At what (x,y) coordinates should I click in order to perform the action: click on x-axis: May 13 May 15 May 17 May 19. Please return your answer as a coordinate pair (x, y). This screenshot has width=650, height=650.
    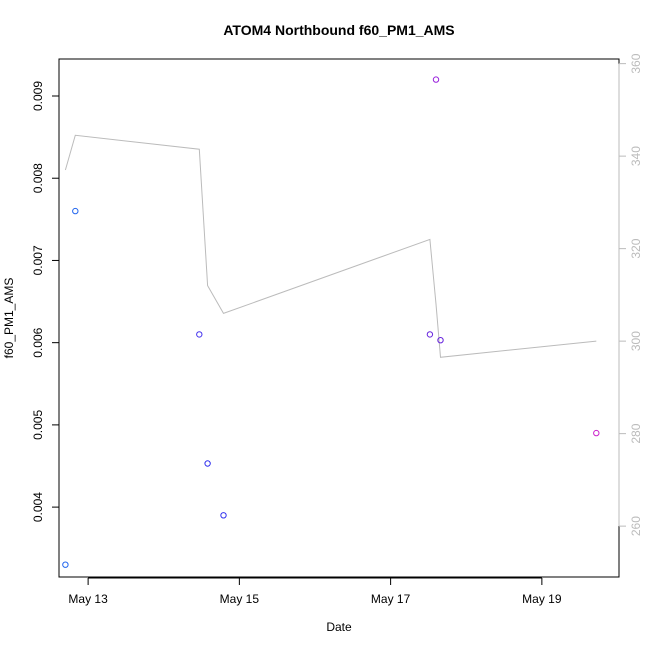
    Looking at the image, I should click on (315, 591).